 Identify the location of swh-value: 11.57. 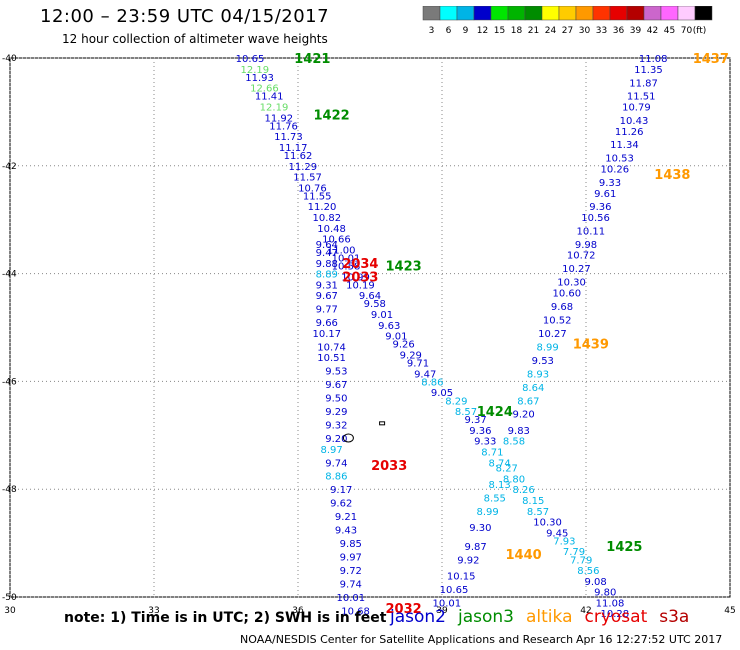
(307, 178).